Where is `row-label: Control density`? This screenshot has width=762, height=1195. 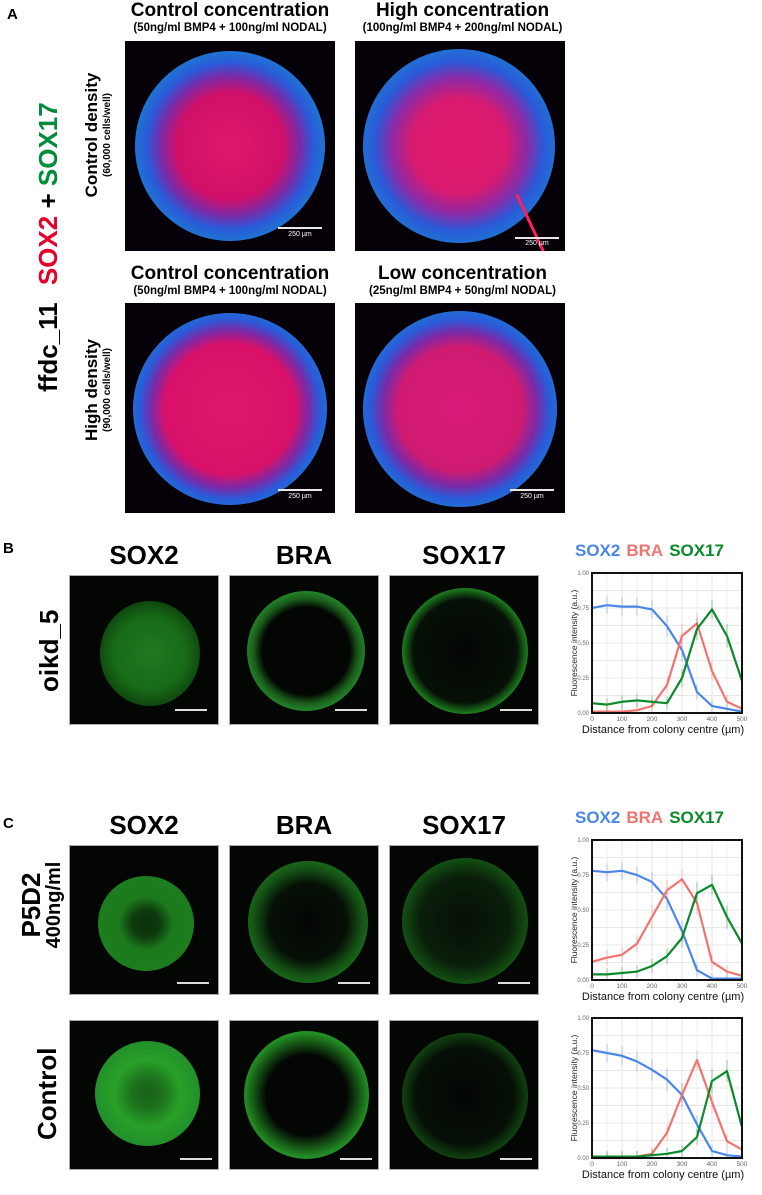 row-label: Control density is located at coordinates (91, 135).